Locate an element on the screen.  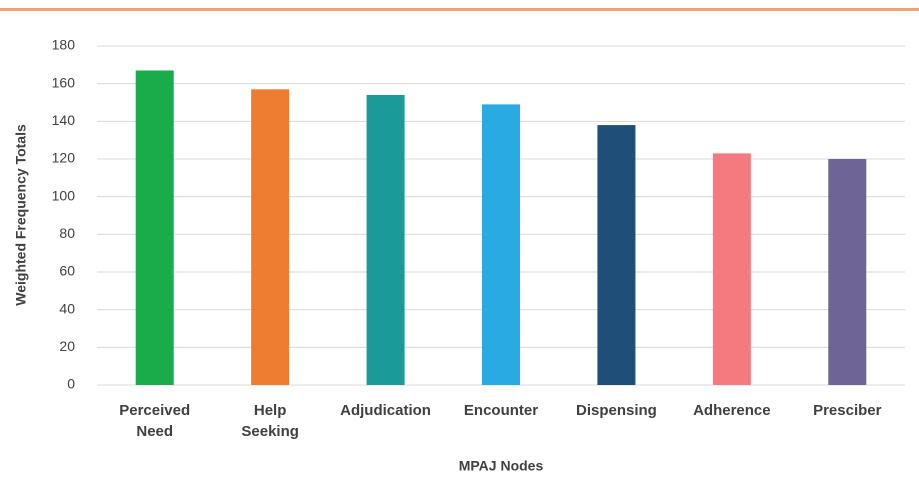
top-rule is located at coordinates (459, 9).